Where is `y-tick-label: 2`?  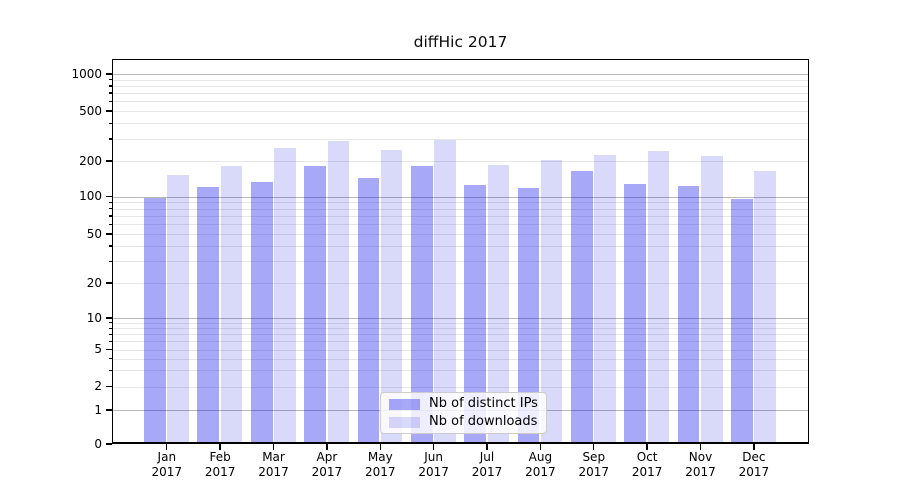 y-tick-label: 2 is located at coordinates (98, 386).